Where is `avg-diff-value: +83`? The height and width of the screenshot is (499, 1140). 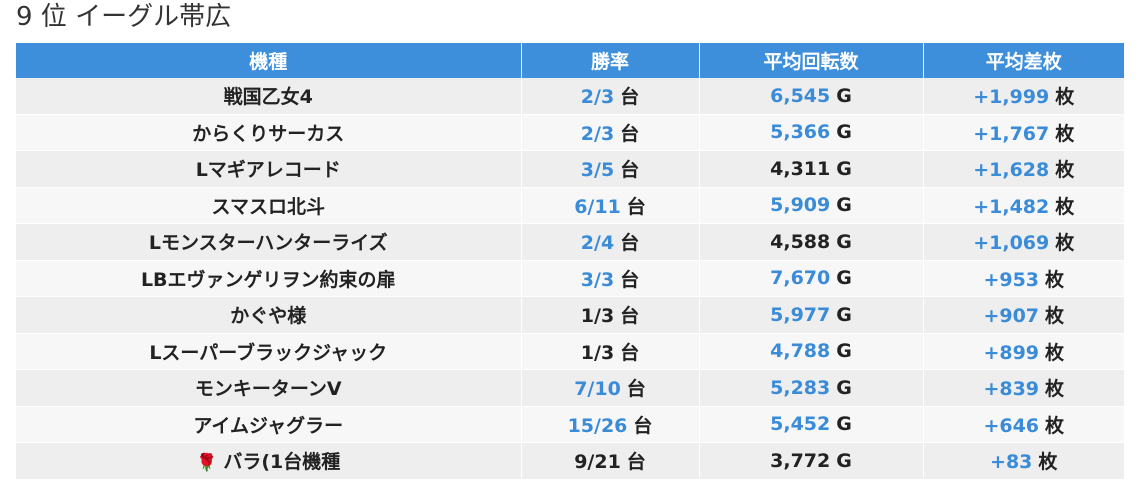 avg-diff-value: +83 is located at coordinates (1011, 462).